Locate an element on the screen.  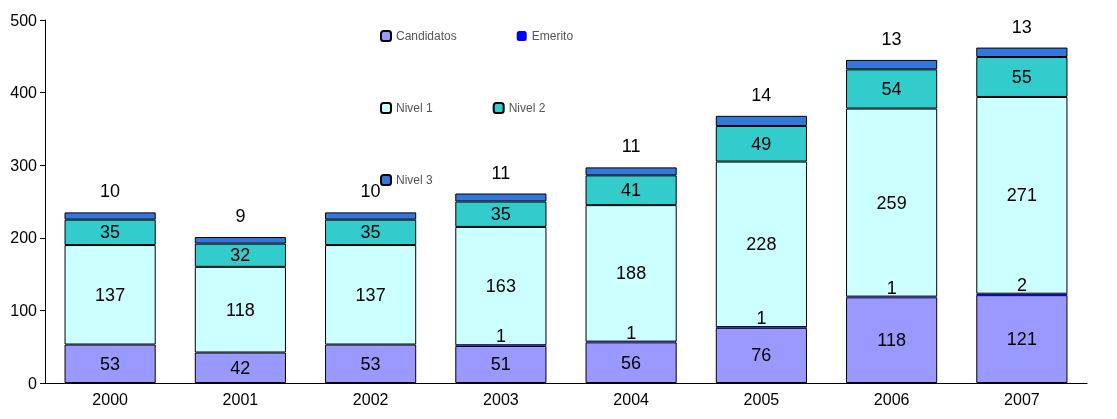
legend-label: Nivel 3 is located at coordinates (415, 180).